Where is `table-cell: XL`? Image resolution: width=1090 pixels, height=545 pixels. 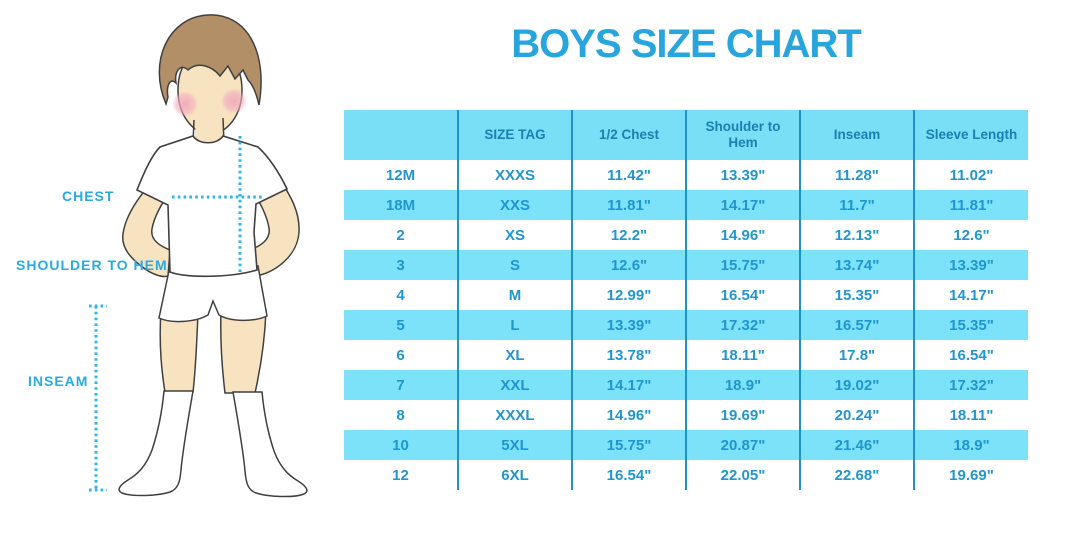 table-cell: XL is located at coordinates (515, 355).